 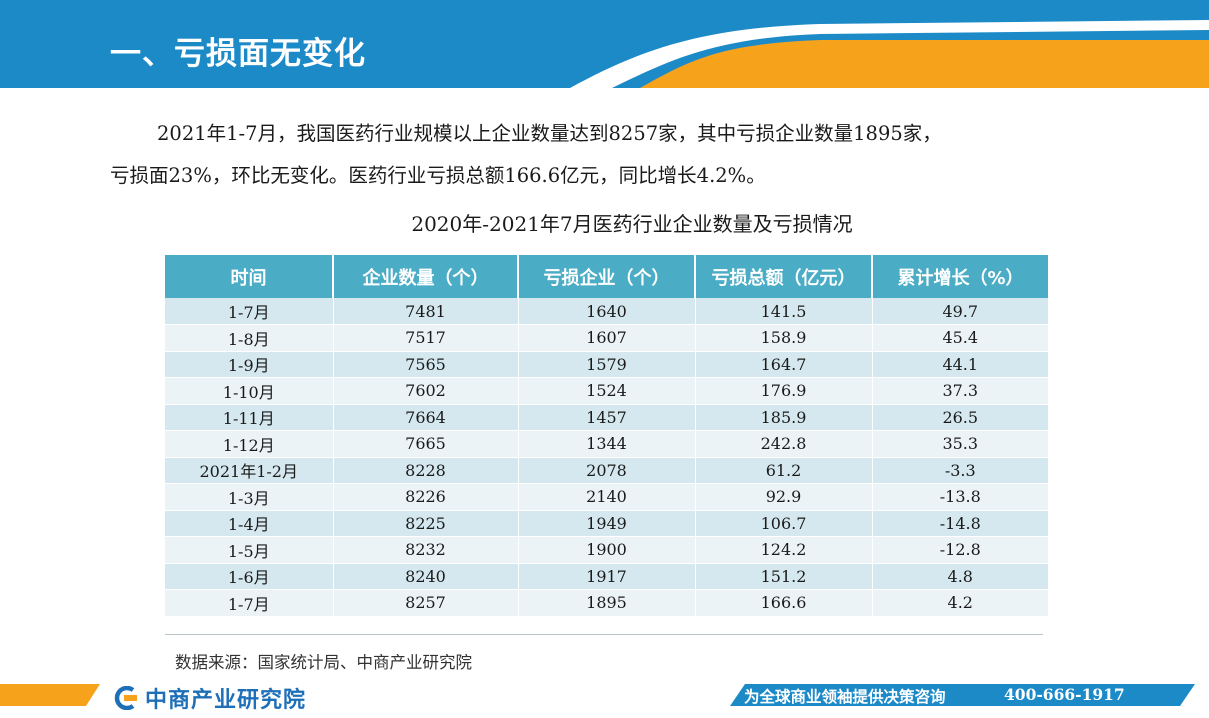 I want to click on cell-loss-enterprises: 1917, so click(x=607, y=576).